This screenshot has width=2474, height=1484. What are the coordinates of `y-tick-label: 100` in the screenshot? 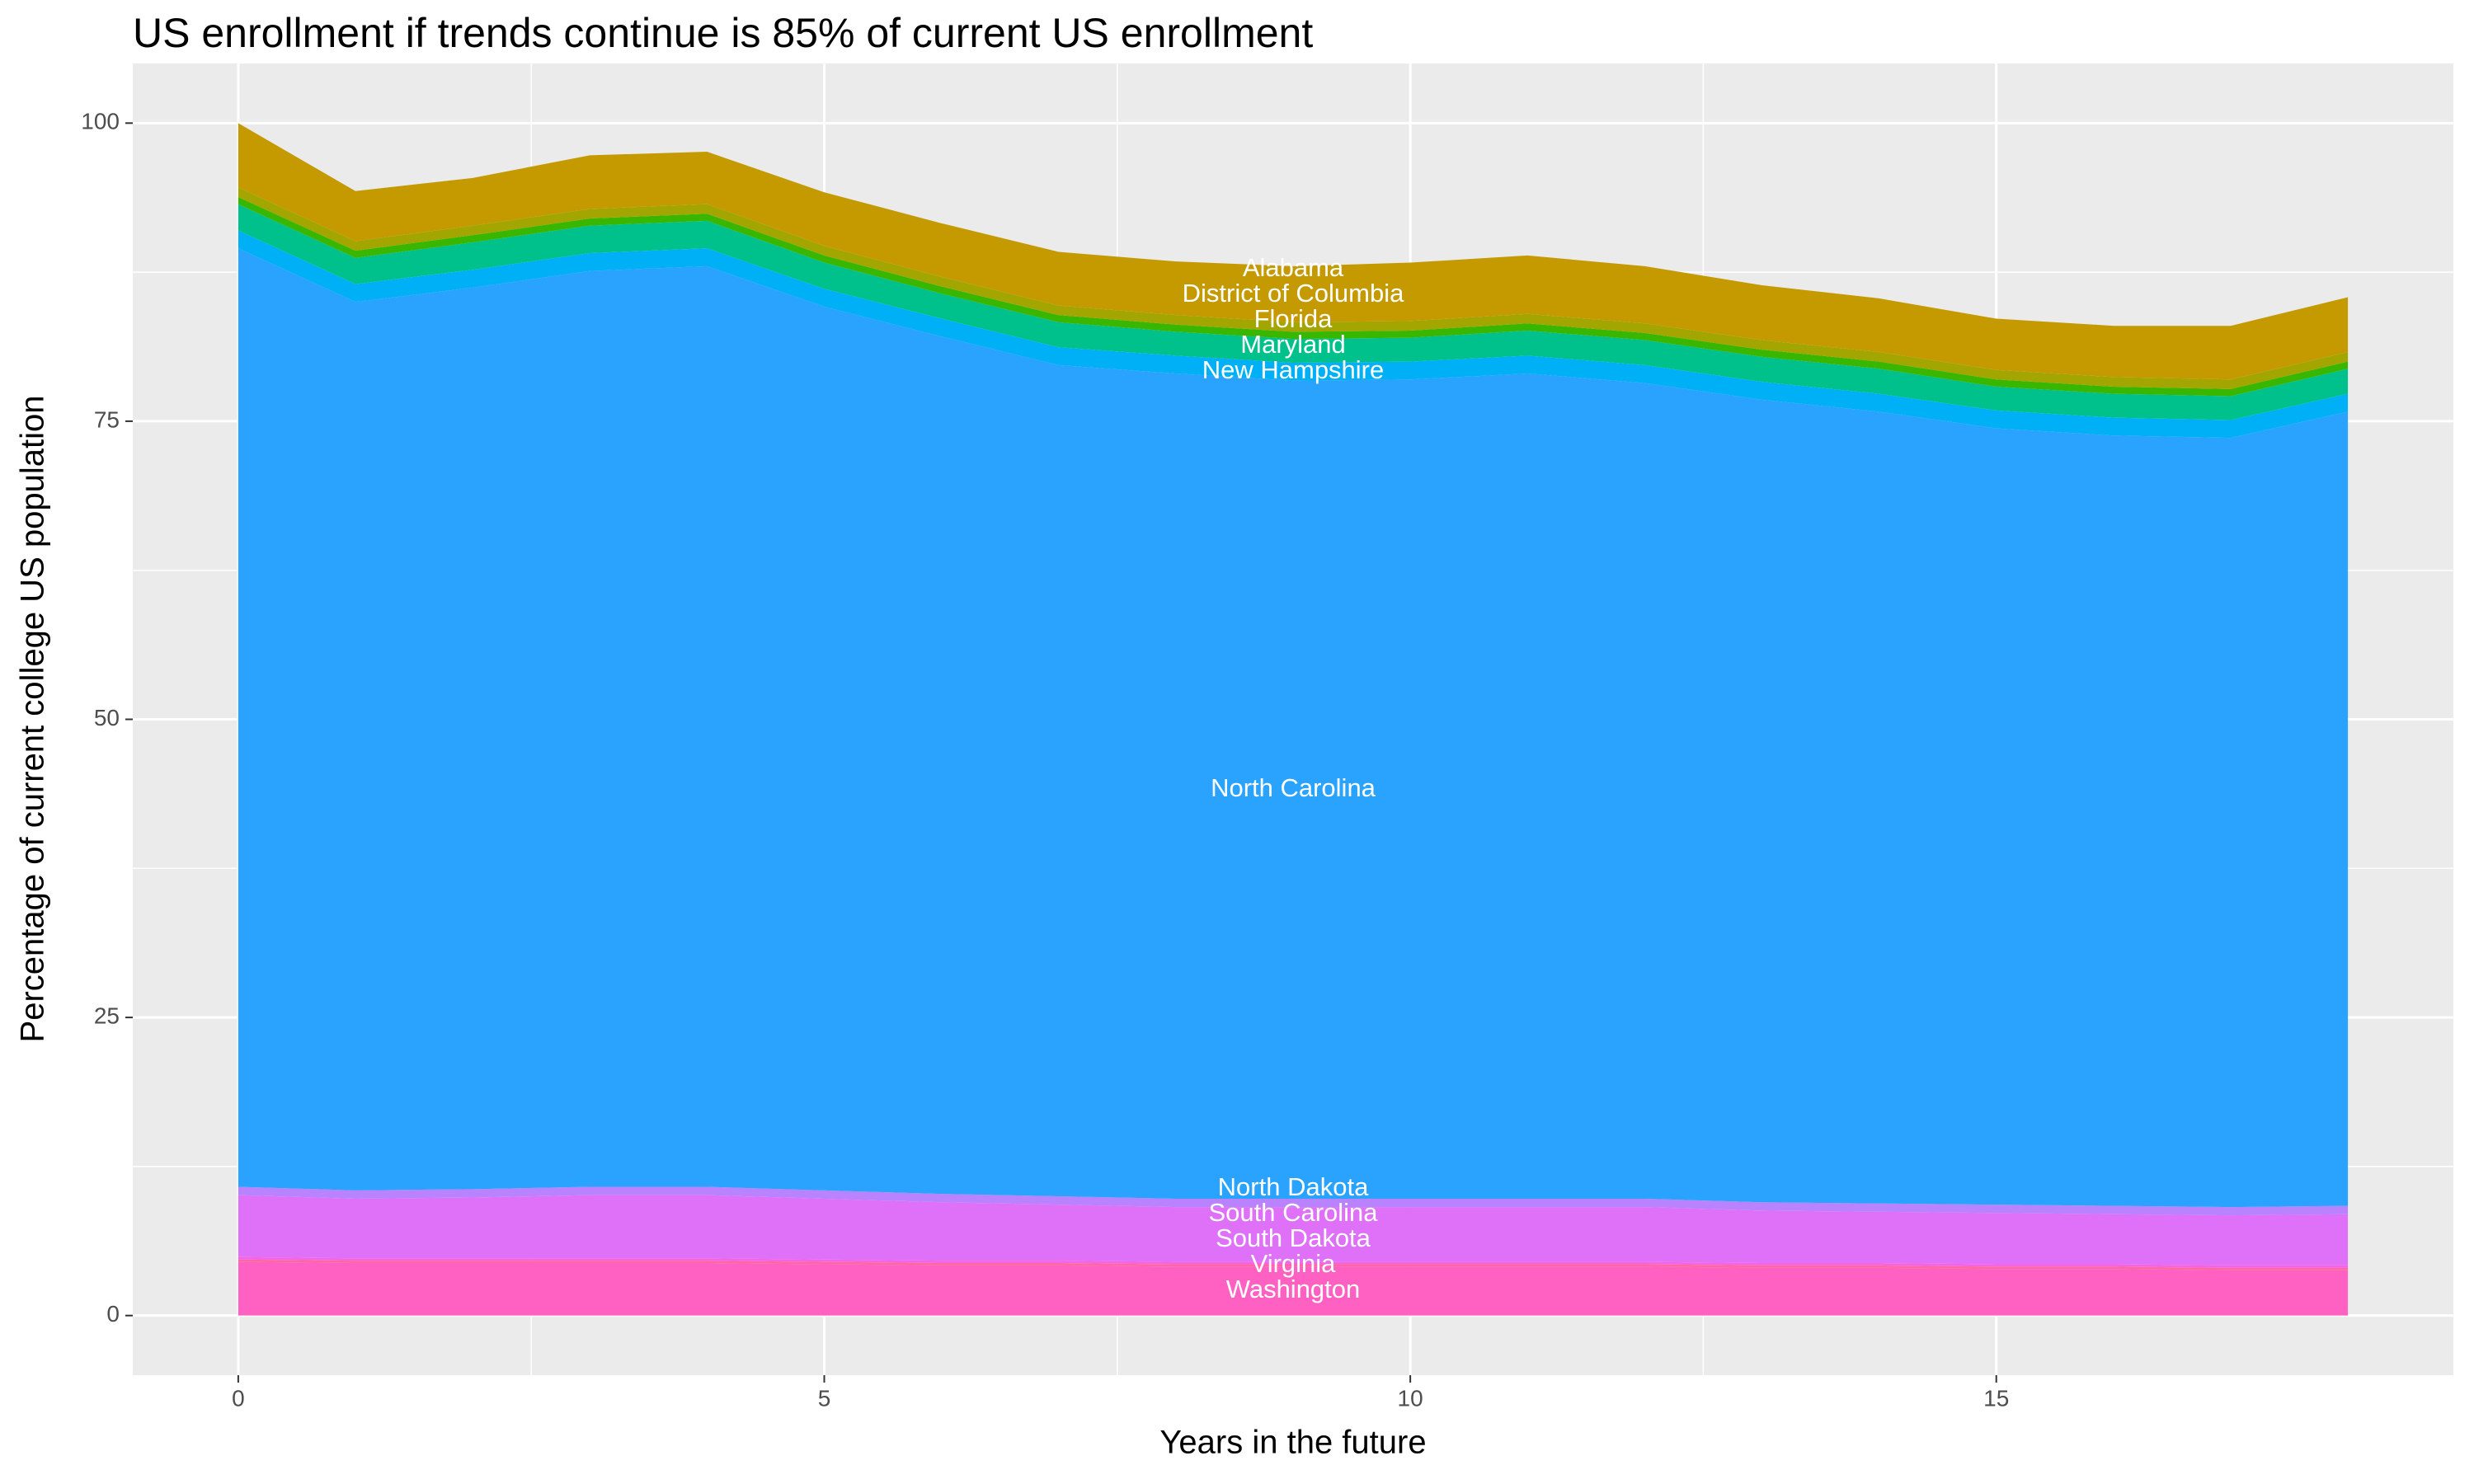 It's located at (100, 121).